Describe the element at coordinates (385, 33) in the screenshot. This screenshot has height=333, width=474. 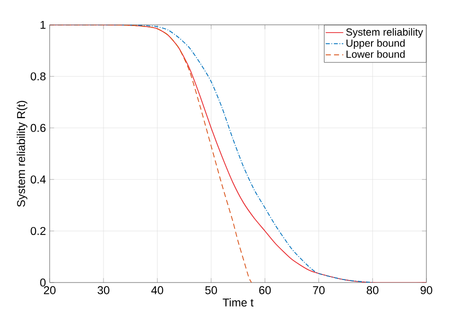
I see `legend-label: System reliability` at that location.